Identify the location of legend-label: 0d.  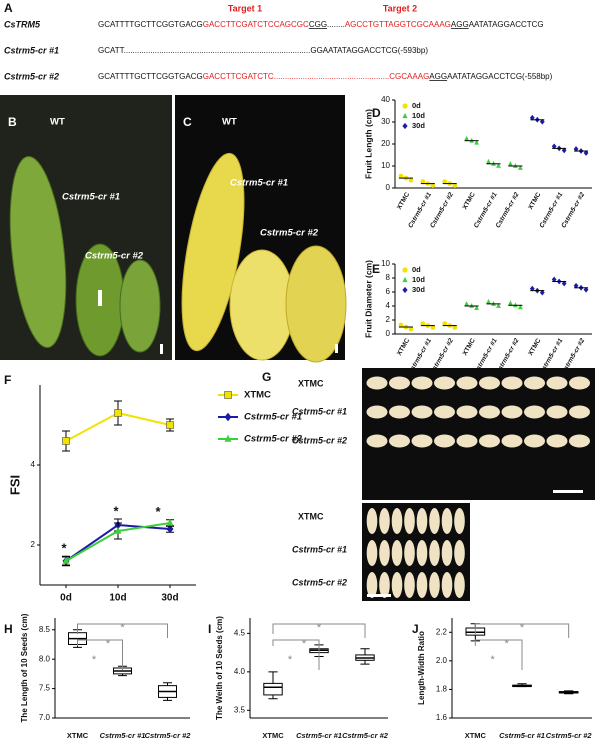
(416, 105).